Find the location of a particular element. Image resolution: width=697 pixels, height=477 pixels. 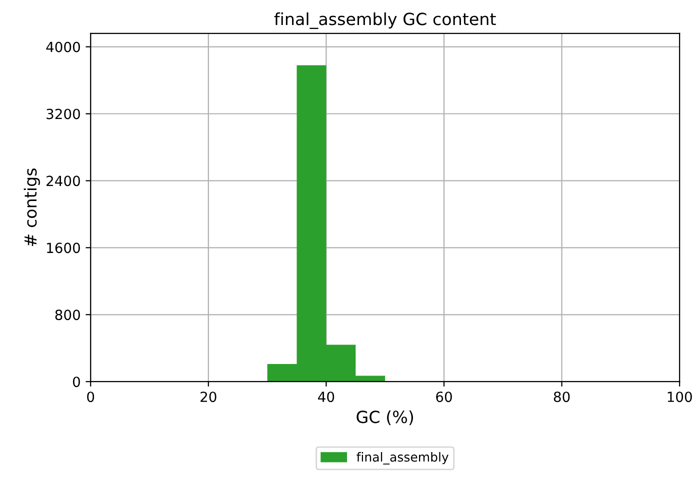

y-tick-label: 800 is located at coordinates (67, 315).